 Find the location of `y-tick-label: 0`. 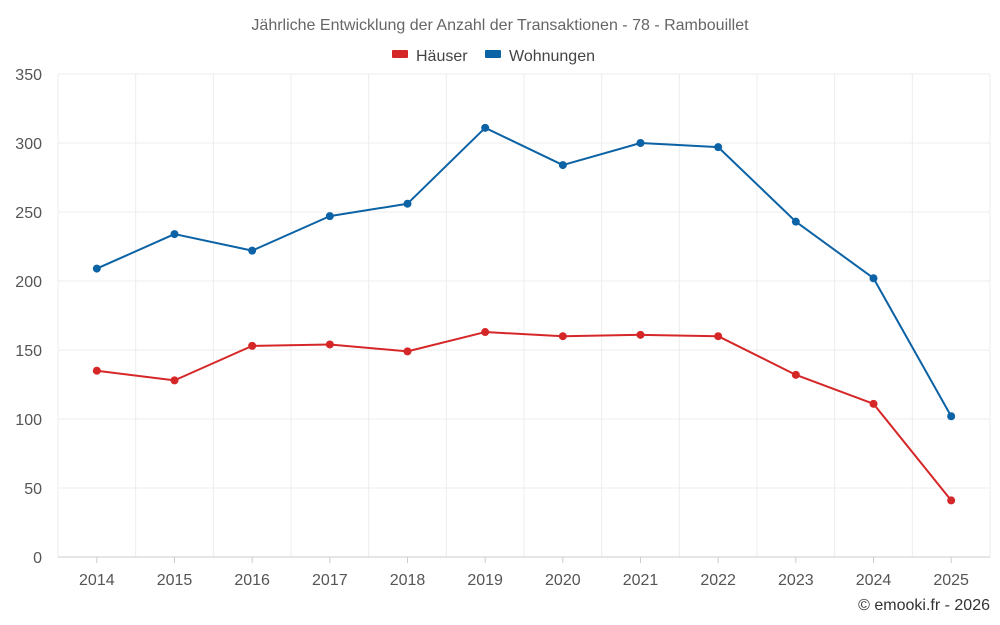

y-tick-label: 0 is located at coordinates (37, 558).